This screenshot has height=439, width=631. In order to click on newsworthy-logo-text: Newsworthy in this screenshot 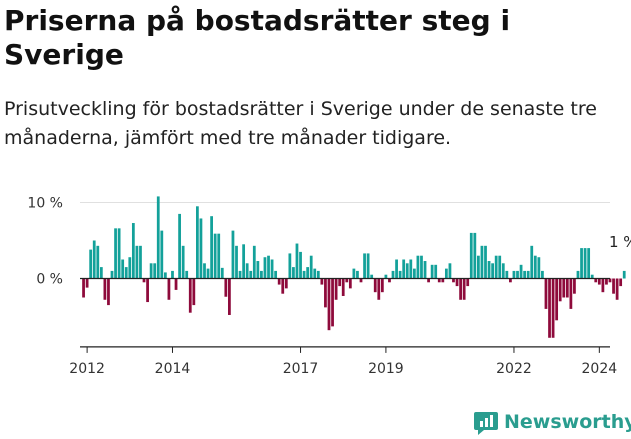, I will do `click(567, 422)`.